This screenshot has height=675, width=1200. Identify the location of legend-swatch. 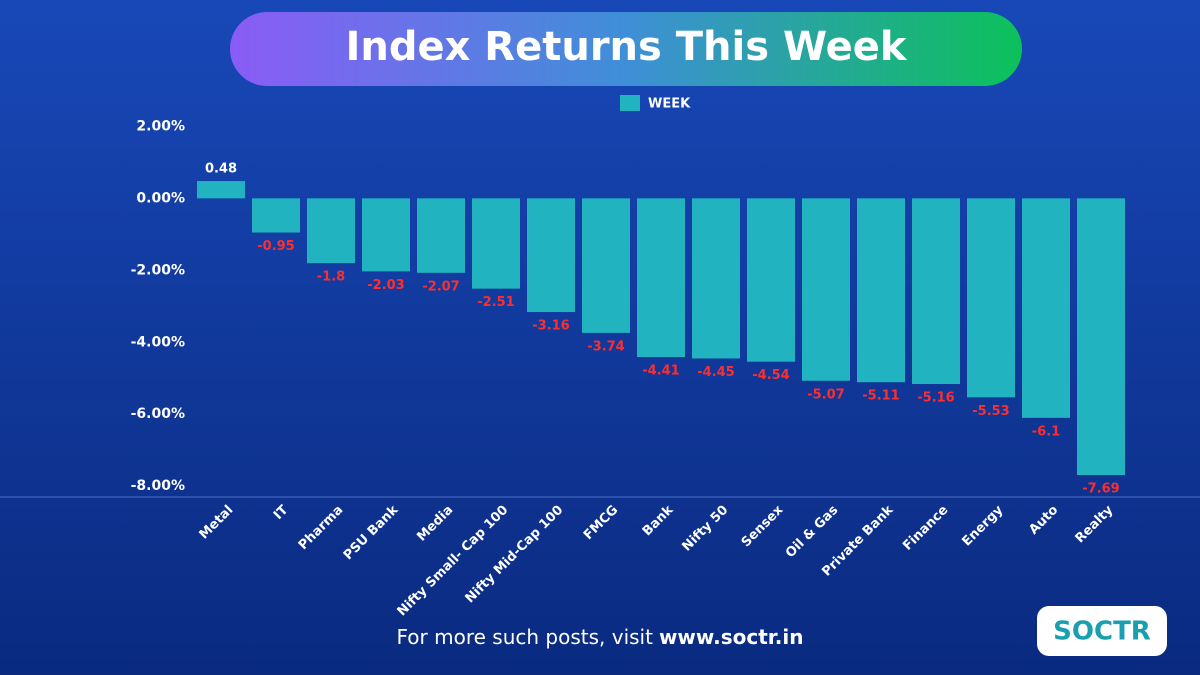
(630, 103).